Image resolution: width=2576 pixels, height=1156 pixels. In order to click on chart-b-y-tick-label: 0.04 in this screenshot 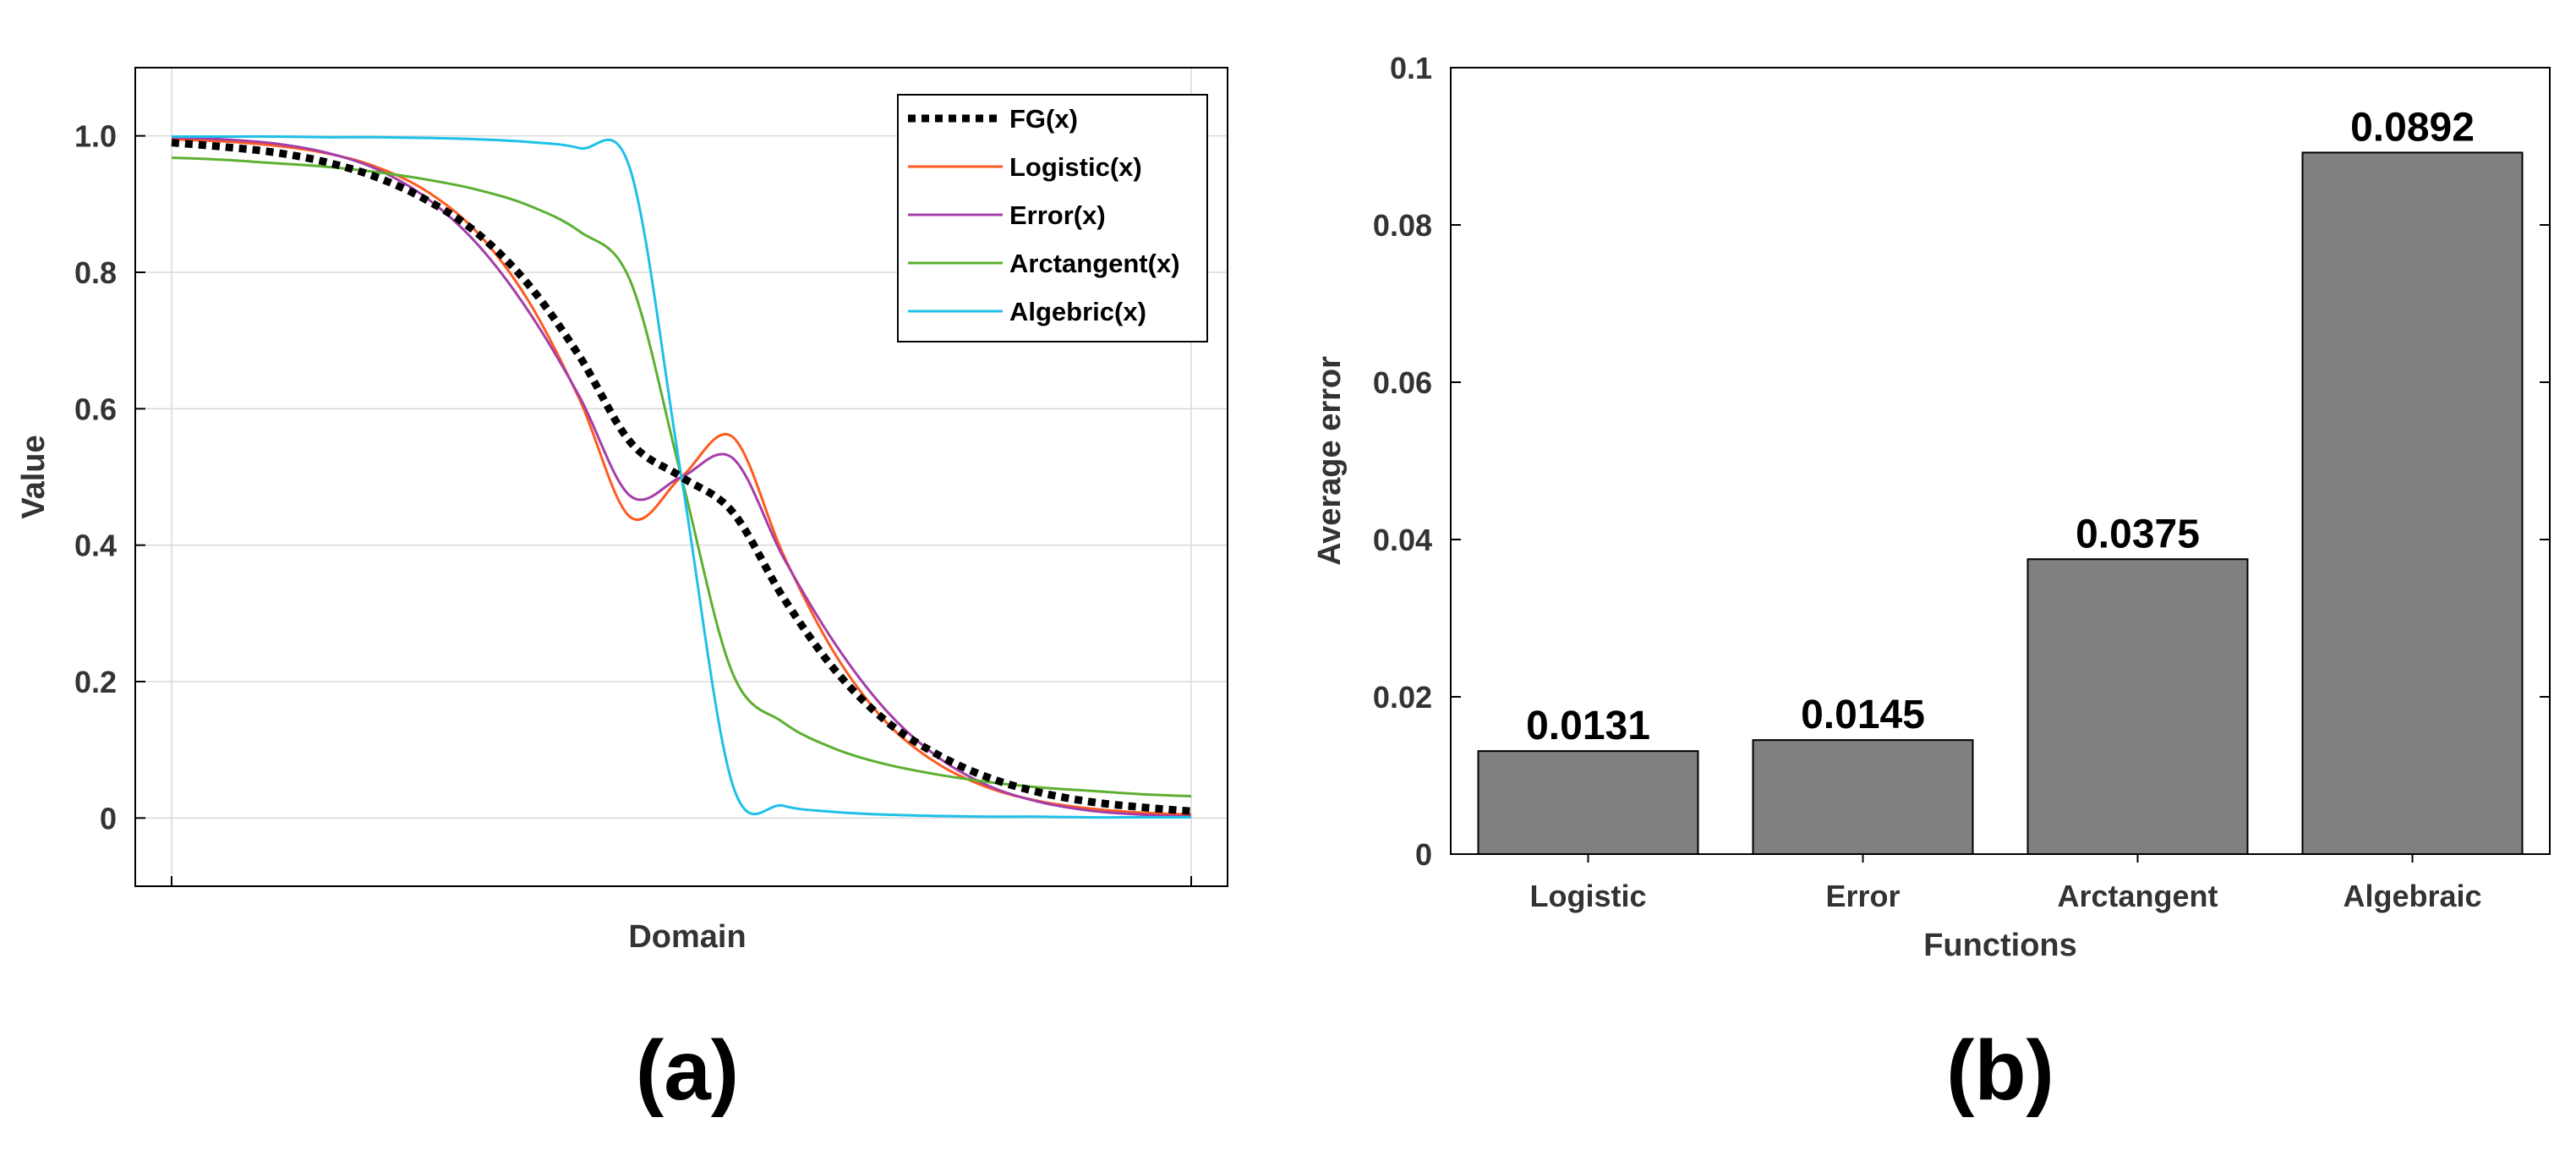, I will do `click(1402, 540)`.